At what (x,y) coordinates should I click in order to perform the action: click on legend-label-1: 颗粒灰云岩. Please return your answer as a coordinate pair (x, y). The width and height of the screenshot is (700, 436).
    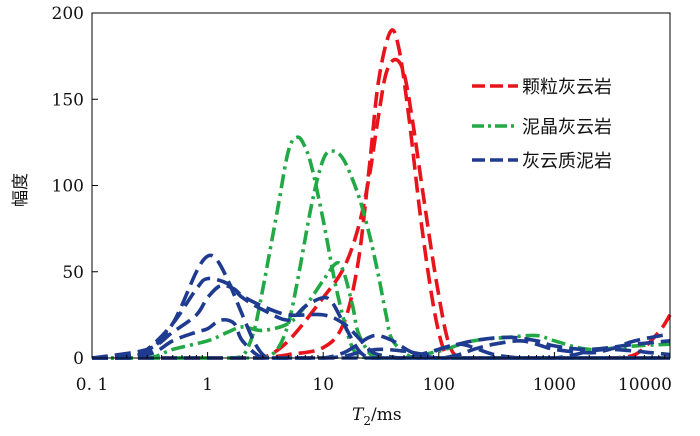
    Looking at the image, I should click on (567, 87).